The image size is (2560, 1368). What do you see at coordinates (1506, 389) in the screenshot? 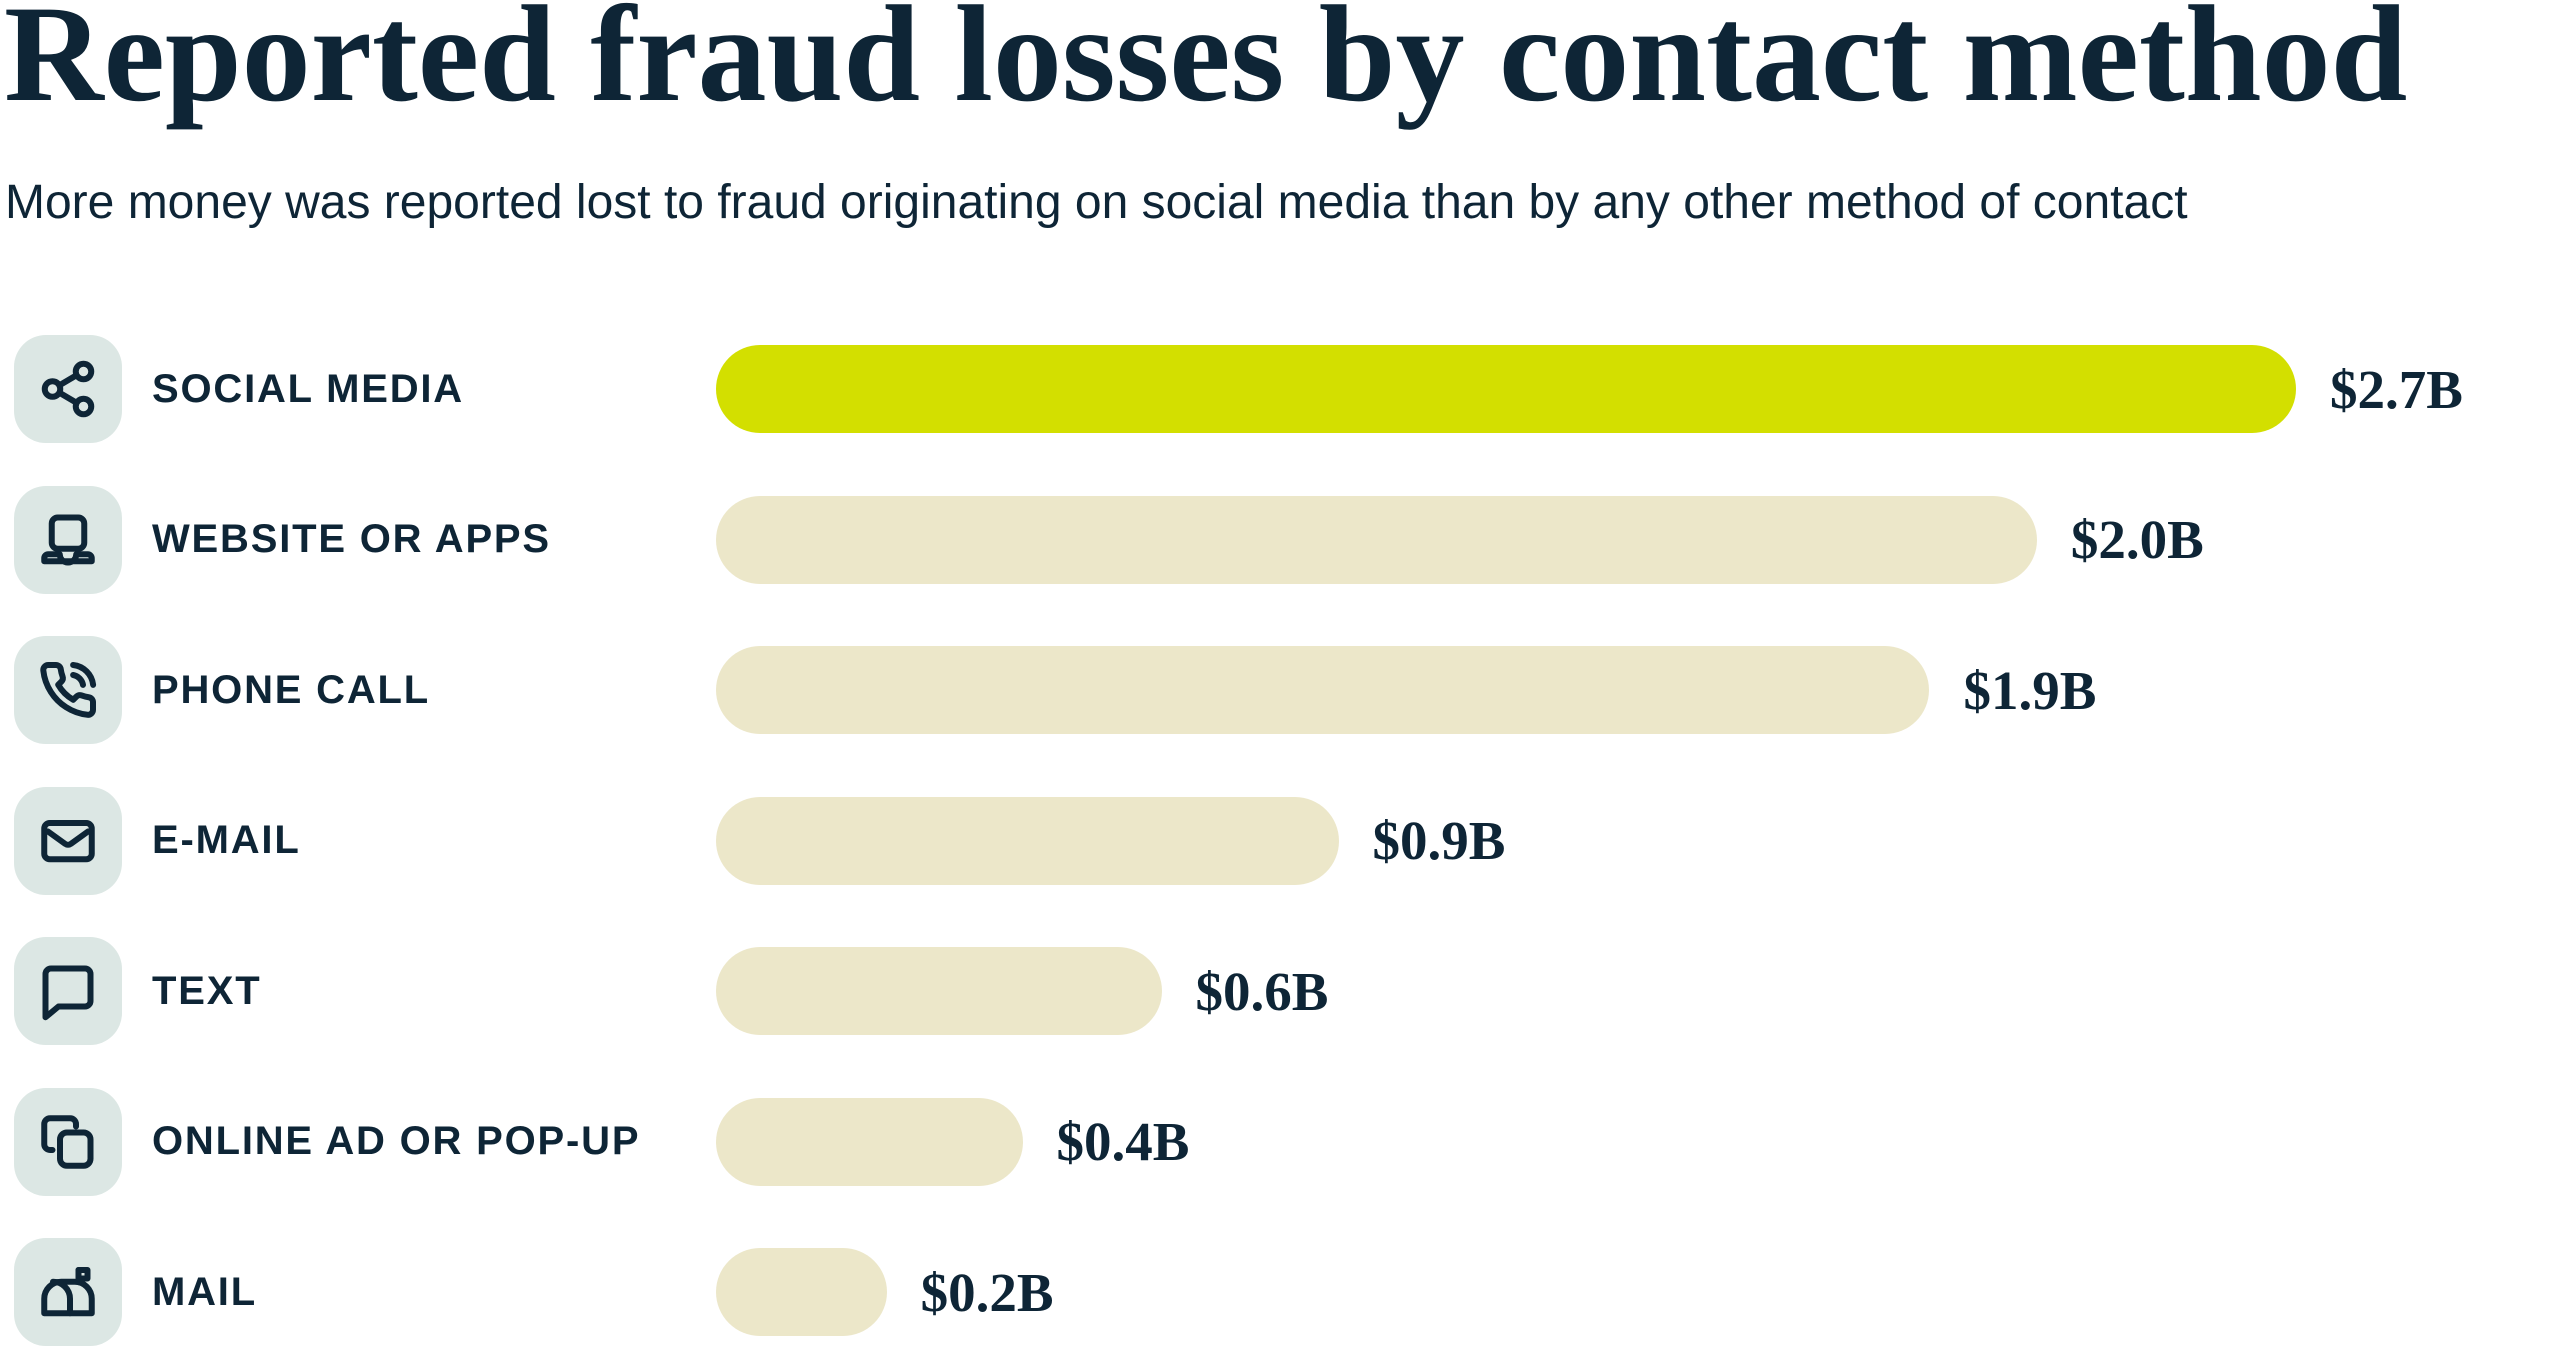
I see `bar-social-media` at bounding box center [1506, 389].